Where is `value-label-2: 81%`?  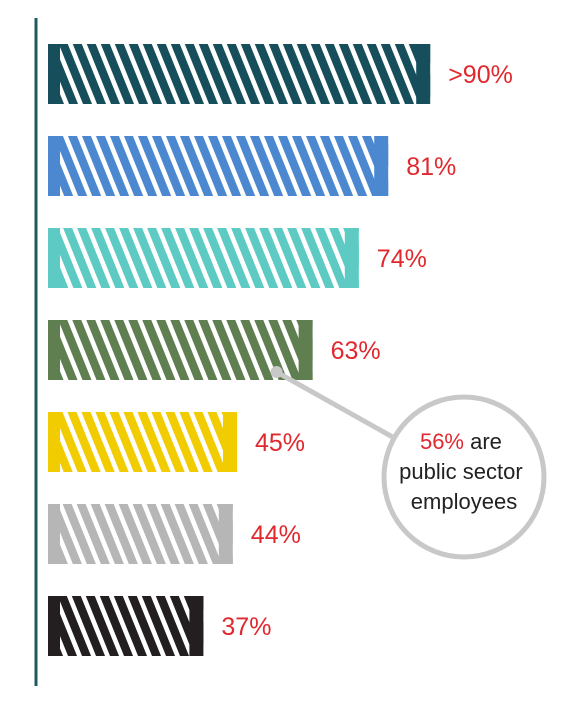
value-label-2: 81% is located at coordinates (431, 167).